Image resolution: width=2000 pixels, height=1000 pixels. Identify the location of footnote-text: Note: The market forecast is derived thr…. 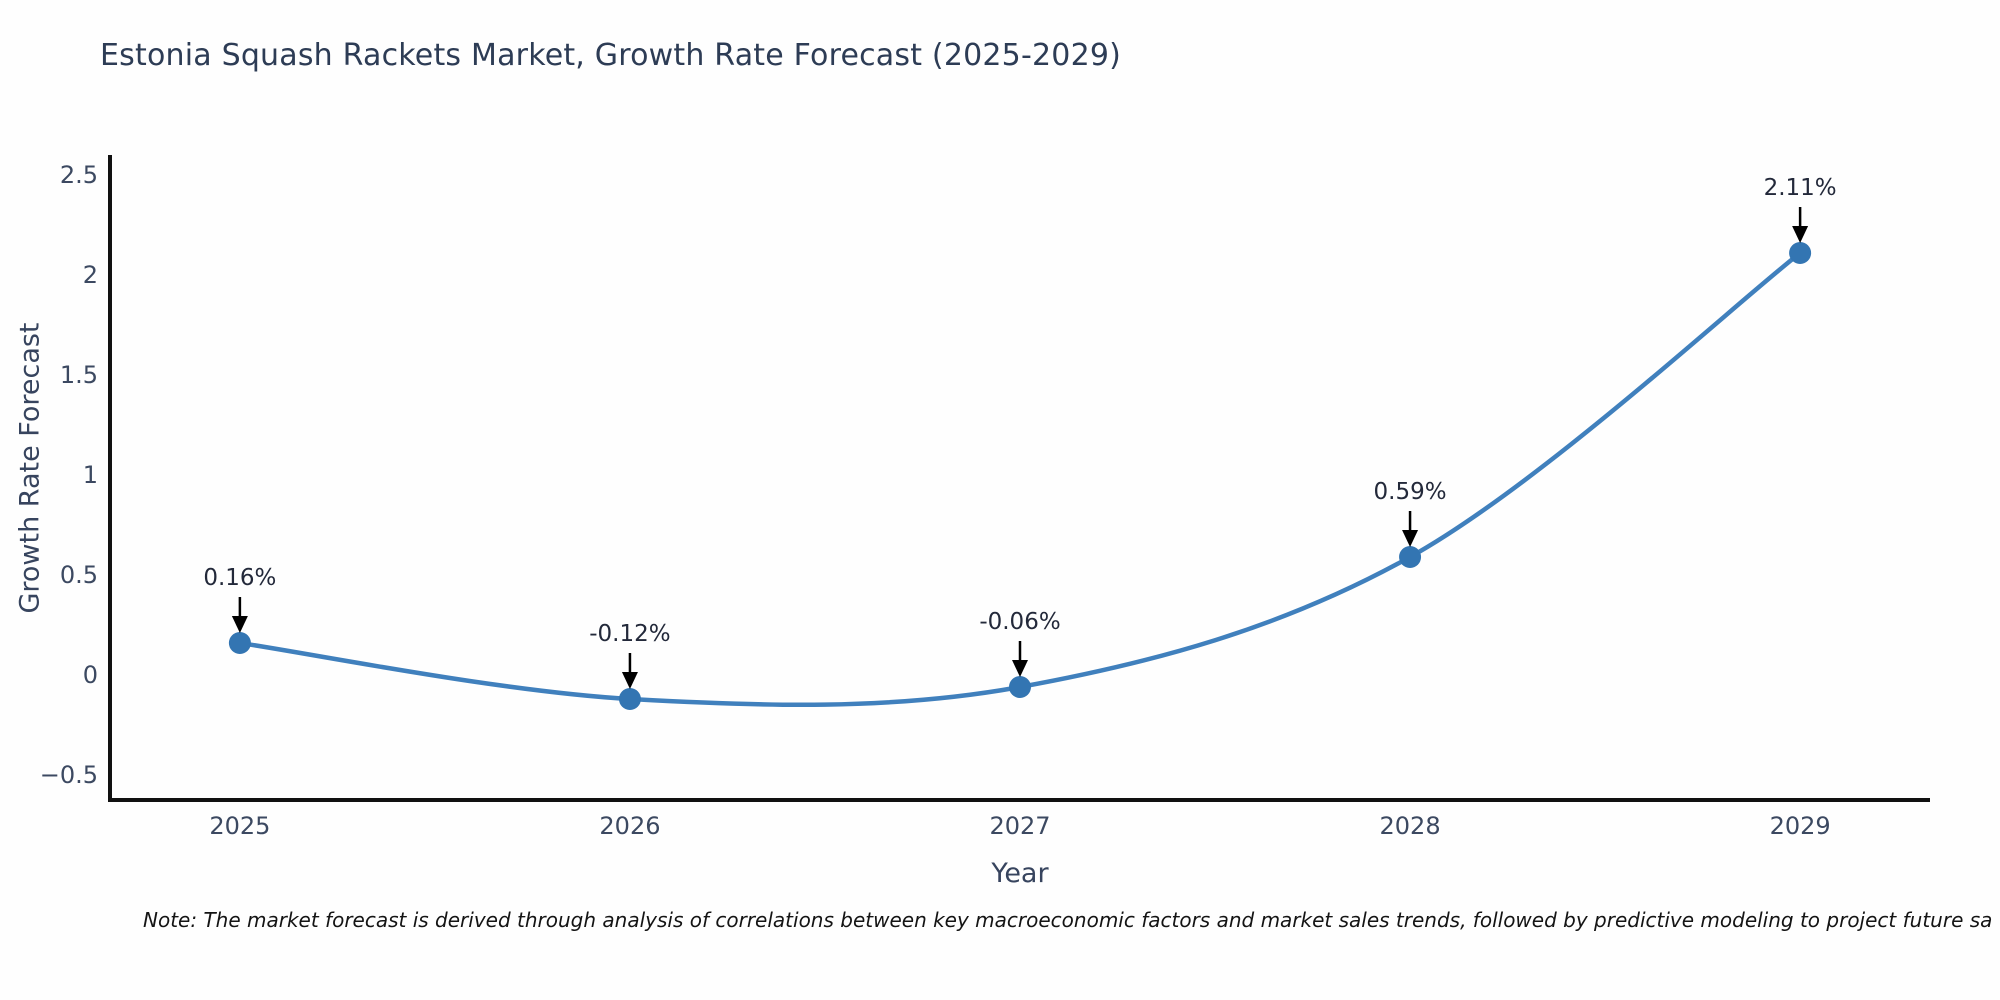
(1068, 920).